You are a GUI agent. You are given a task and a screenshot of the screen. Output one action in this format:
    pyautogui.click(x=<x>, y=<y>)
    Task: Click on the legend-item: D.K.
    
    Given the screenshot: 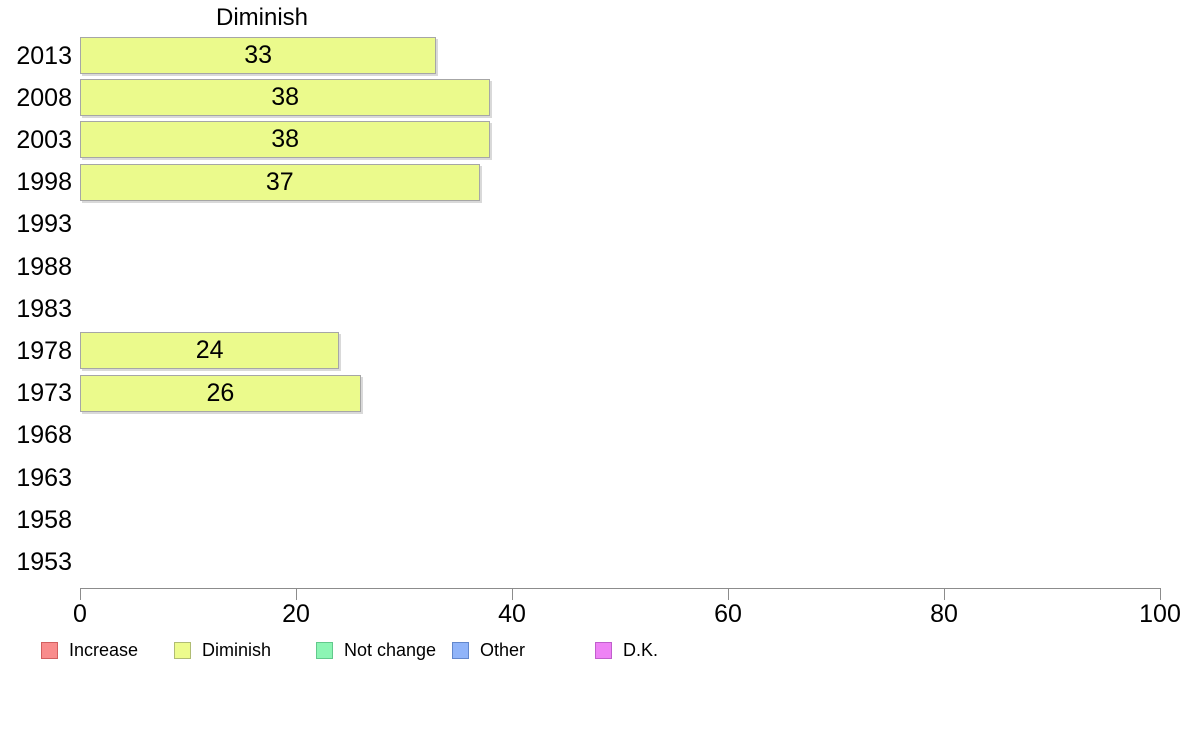 What is the action you would take?
    pyautogui.click(x=626, y=650)
    